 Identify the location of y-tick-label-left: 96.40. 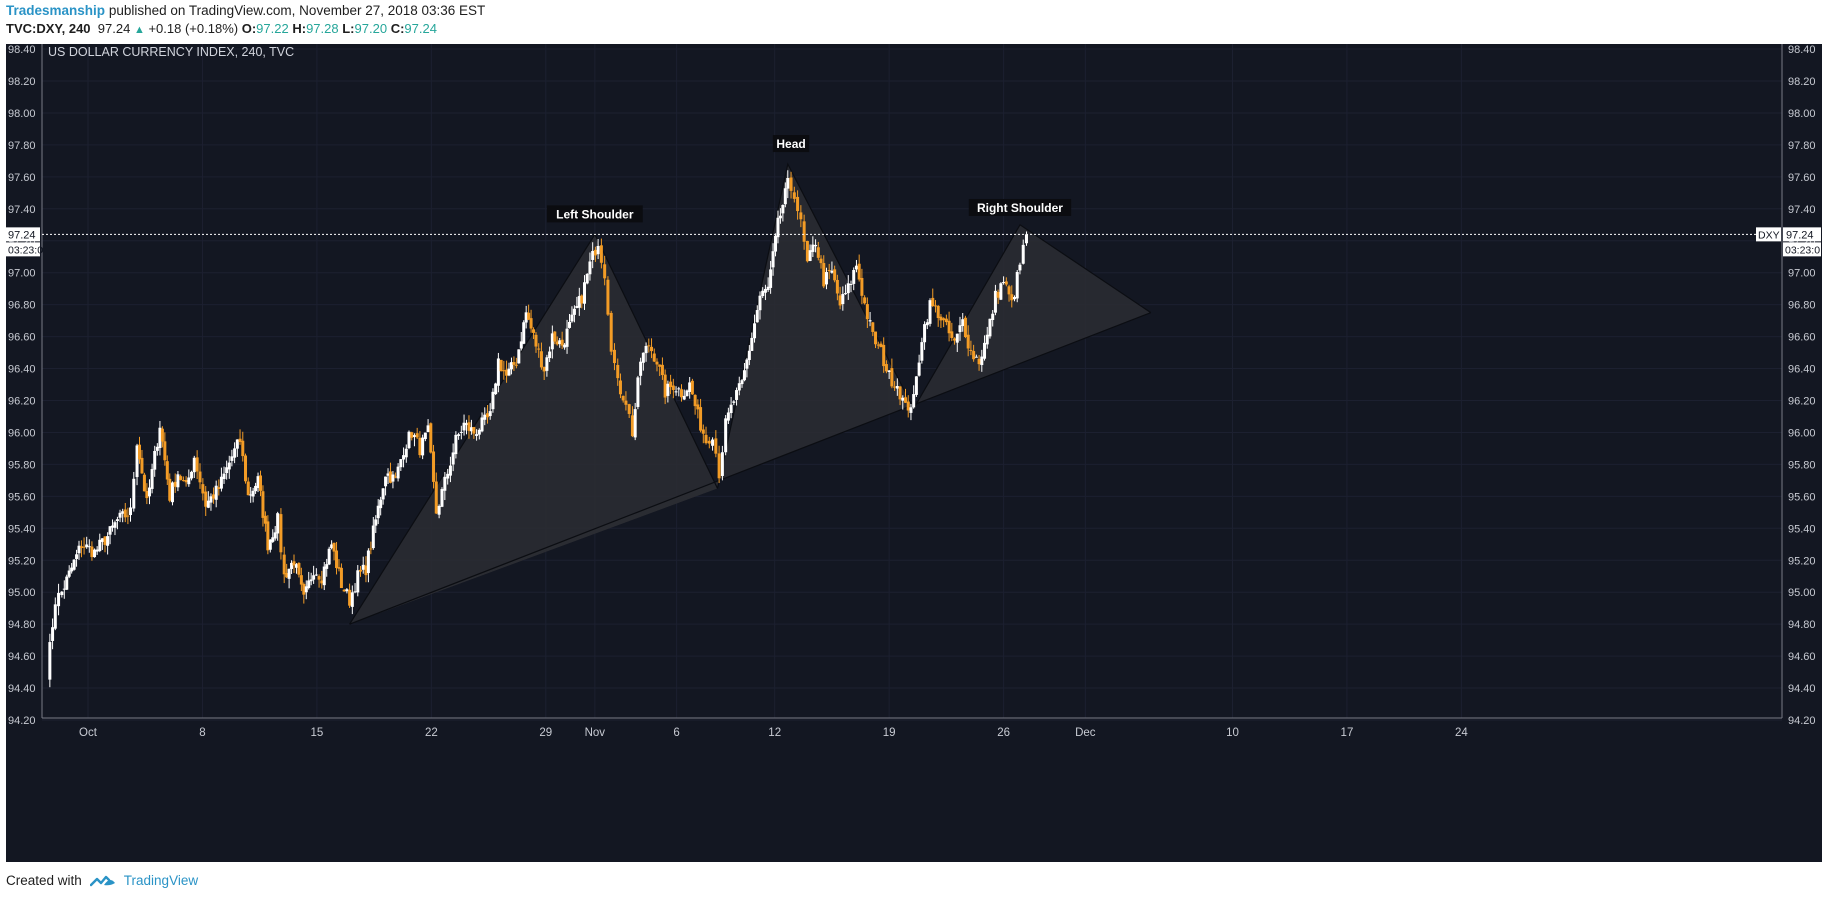
(22, 370).